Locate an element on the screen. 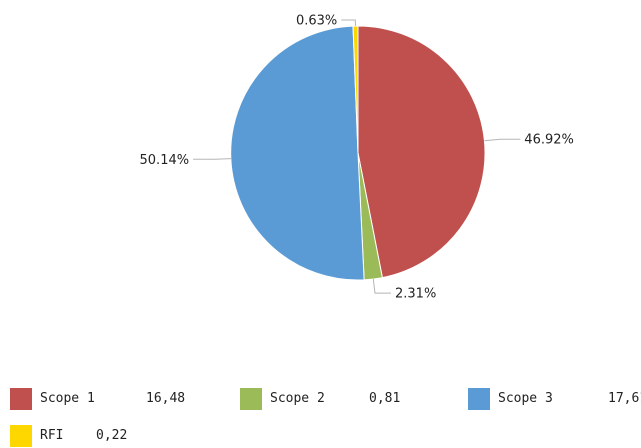  legend-label-scope-1: Scope 1 is located at coordinates (67, 398).